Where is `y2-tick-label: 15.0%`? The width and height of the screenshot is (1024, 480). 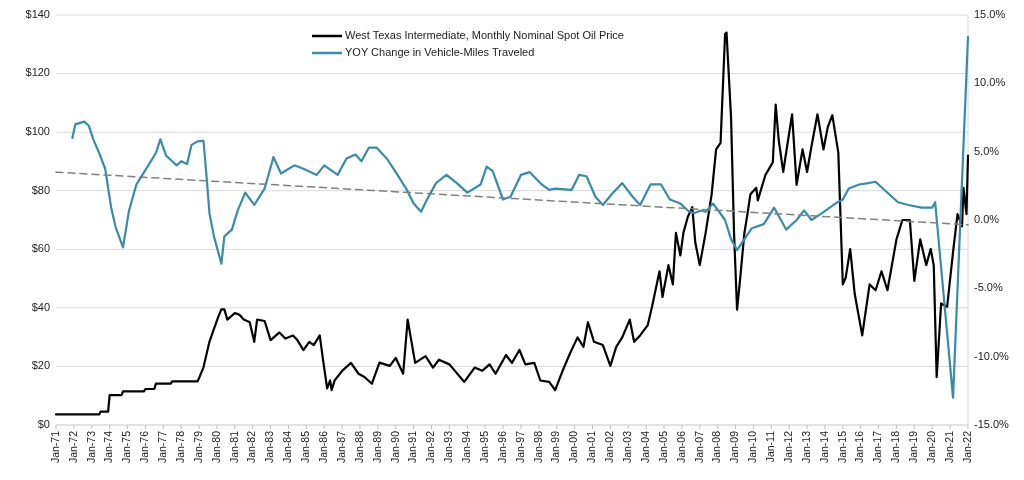
y2-tick-label: 15.0% is located at coordinates (990, 13).